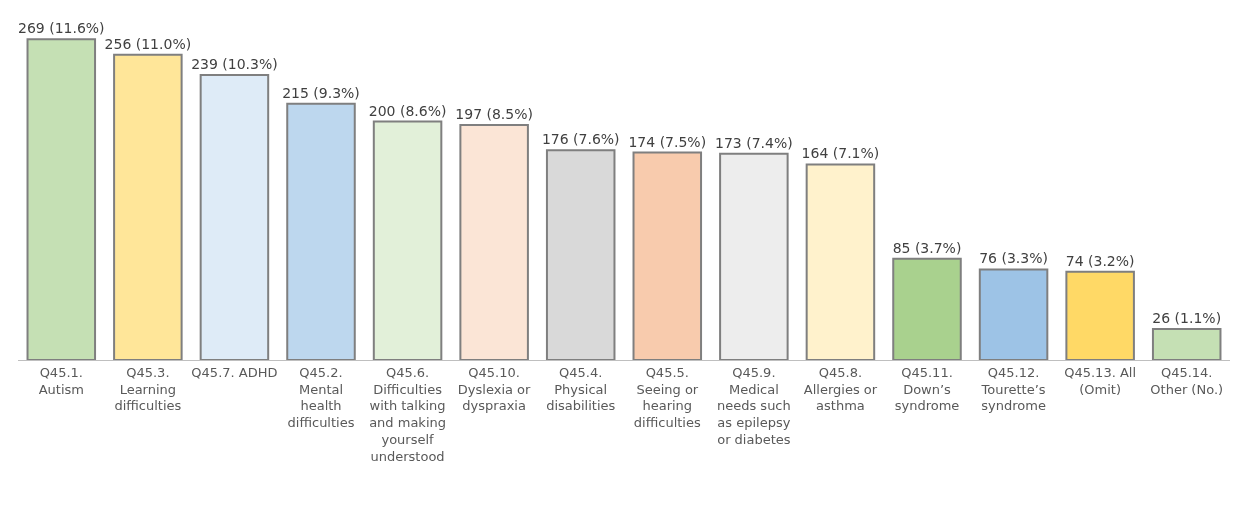  What do you see at coordinates (407, 110) in the screenshot?
I see `data-label: 200 (8.6%)` at bounding box center [407, 110].